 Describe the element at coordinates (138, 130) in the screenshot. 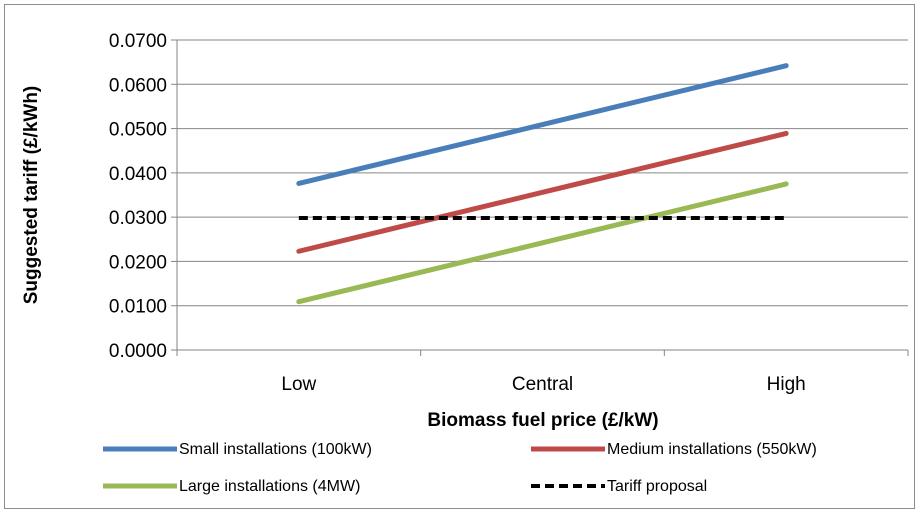

I see `y-tick-label: 0.0500` at that location.